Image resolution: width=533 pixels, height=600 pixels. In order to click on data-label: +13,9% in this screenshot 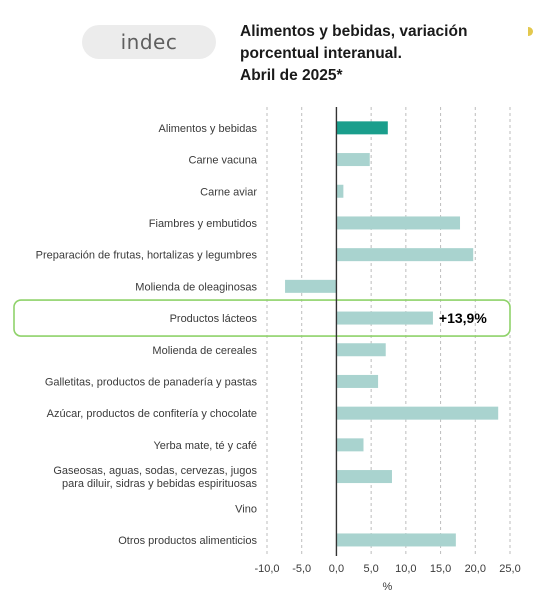, I will do `click(463, 318)`.